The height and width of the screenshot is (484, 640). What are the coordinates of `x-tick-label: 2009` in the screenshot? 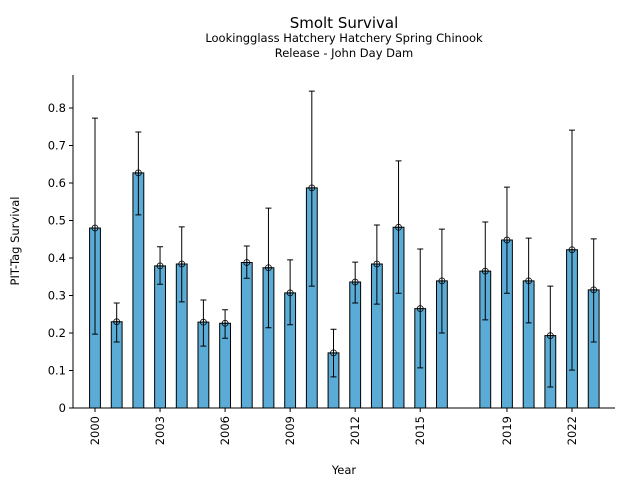 It's located at (290, 430).